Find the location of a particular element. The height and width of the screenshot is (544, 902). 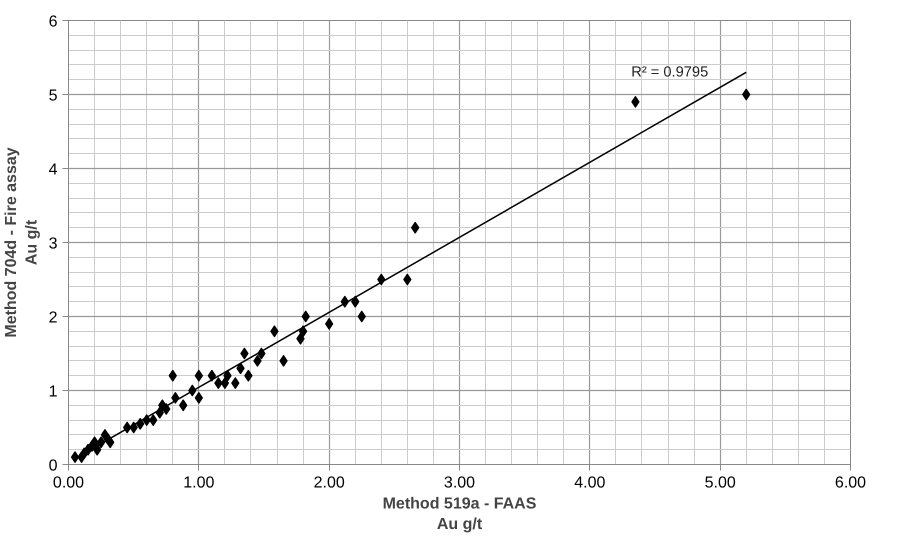

y-tick-label: 0 is located at coordinates (53, 466).